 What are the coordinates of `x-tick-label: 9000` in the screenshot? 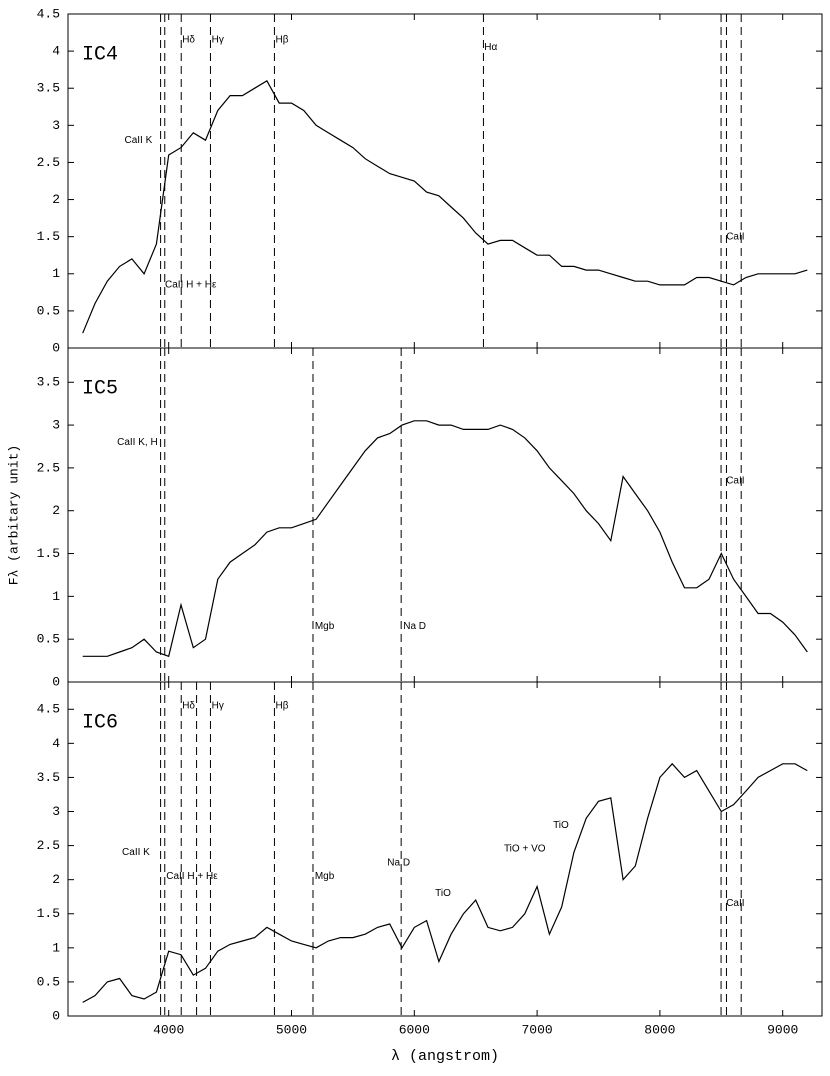 It's located at (782, 1029).